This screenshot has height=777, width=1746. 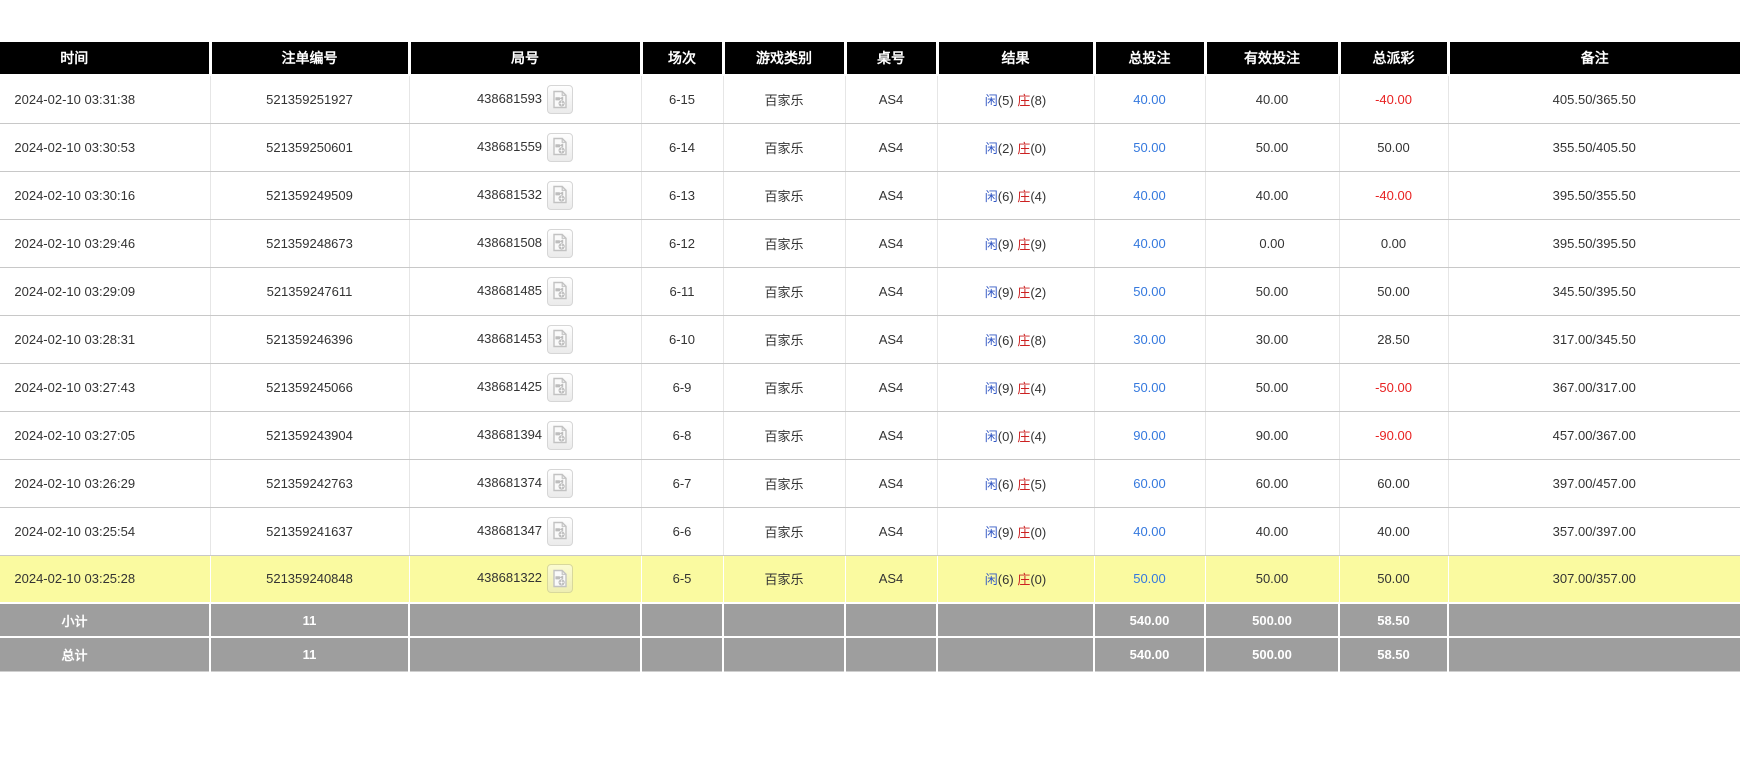 What do you see at coordinates (509, 146) in the screenshot?
I see `round-number: 438681559` at bounding box center [509, 146].